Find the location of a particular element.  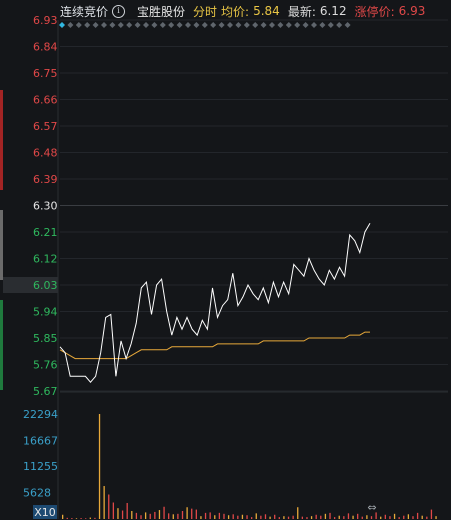

volume-tick-label: 5628 is located at coordinates (37, 492).